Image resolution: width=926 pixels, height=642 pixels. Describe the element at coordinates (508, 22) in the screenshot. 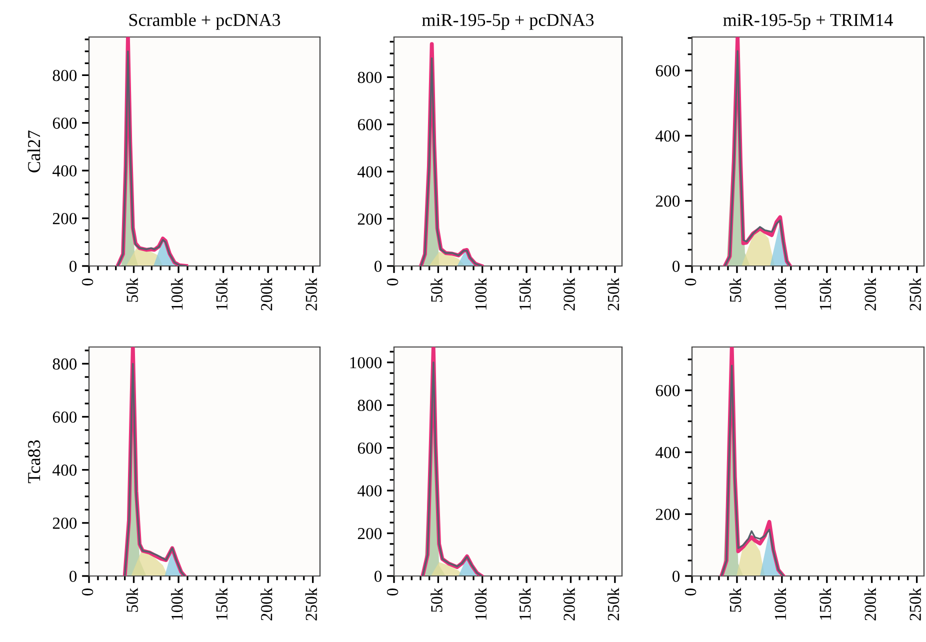

I see `chart-title: miR-195-5p + pcDNA3` at that location.